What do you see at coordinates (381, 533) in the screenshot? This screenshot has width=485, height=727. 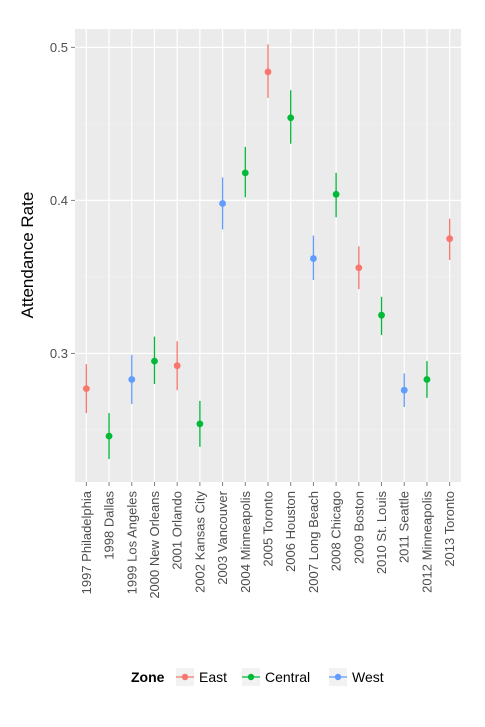 I see `x-tick-label: 2010 St. Louis` at bounding box center [381, 533].